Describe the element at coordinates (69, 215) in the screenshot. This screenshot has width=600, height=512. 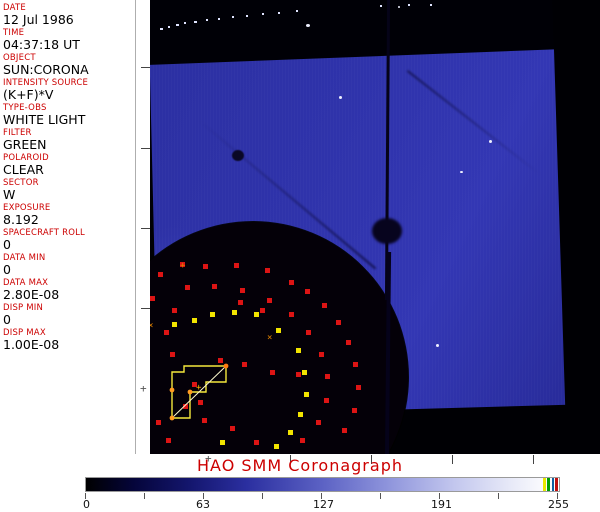
I see `metadata-field-exposure: EXPOSURE 8.192` at that location.